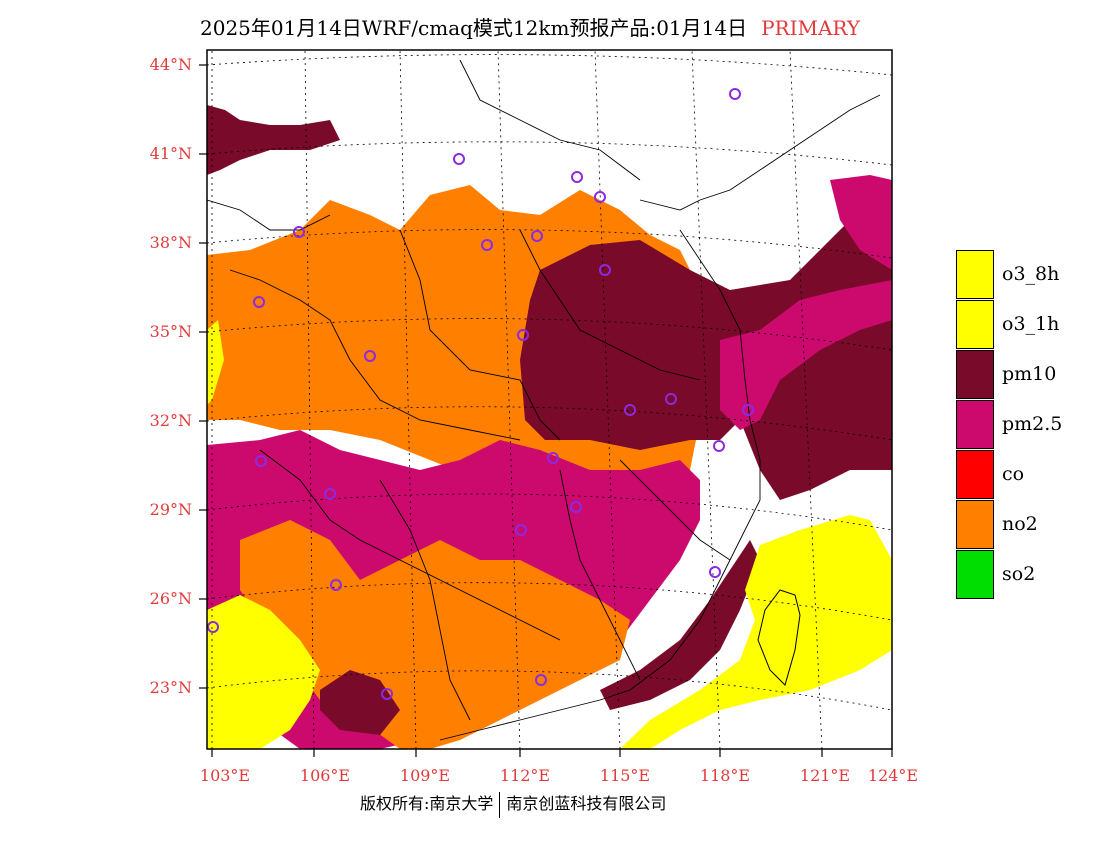  Describe the element at coordinates (273, 140) in the screenshot. I see `pm10-area-northwest` at that location.